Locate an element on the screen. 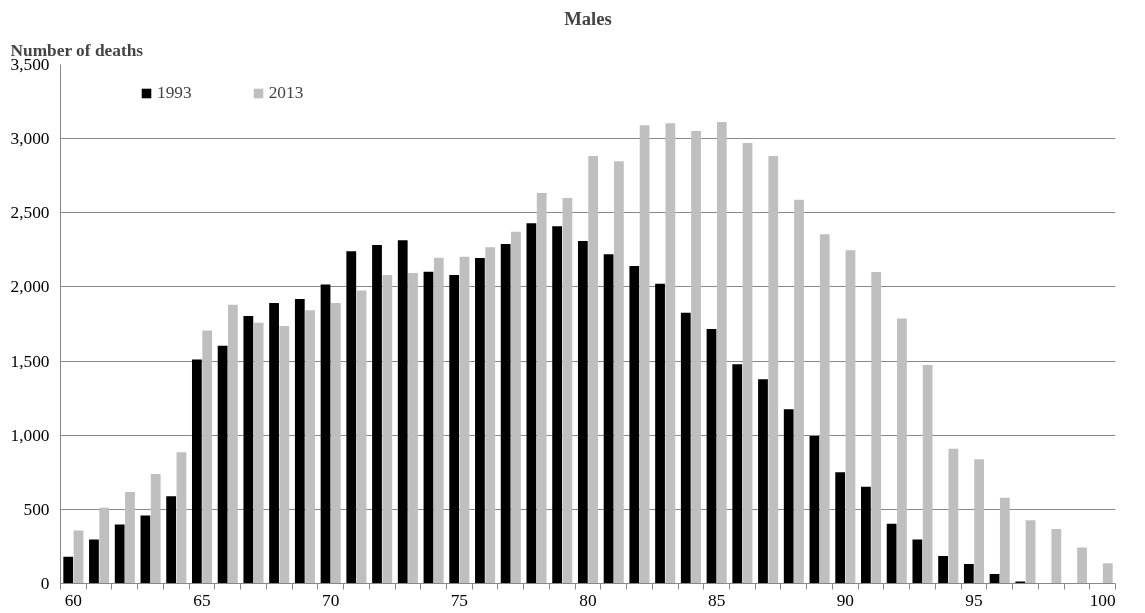 This screenshot has height=613, width=1145. legend-label: 2013 is located at coordinates (286, 93).